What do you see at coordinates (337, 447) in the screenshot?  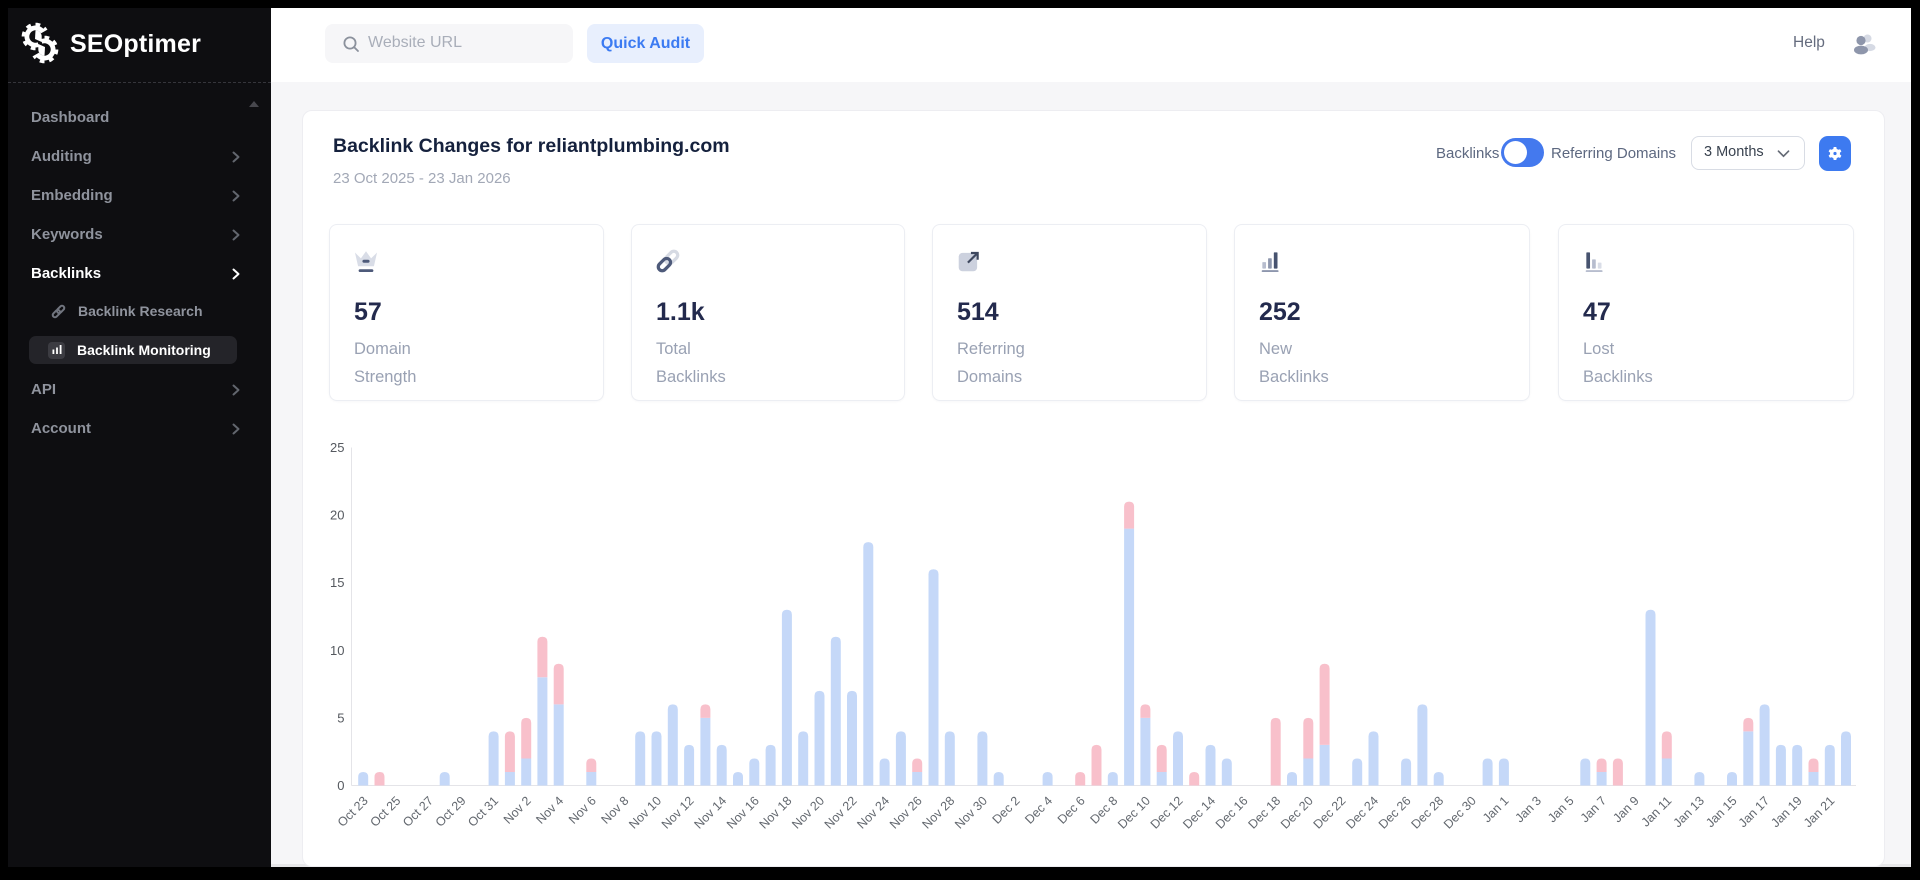 I see `svg-text: 25` at bounding box center [337, 447].